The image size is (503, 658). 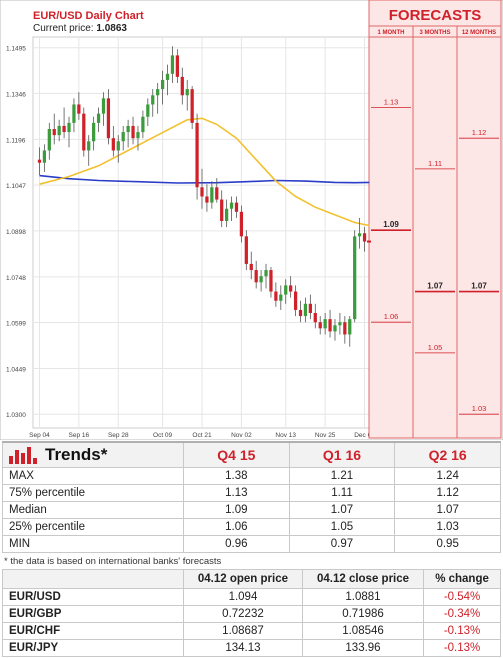 I want to click on trends-row-label: MAX, so click(x=93, y=476).